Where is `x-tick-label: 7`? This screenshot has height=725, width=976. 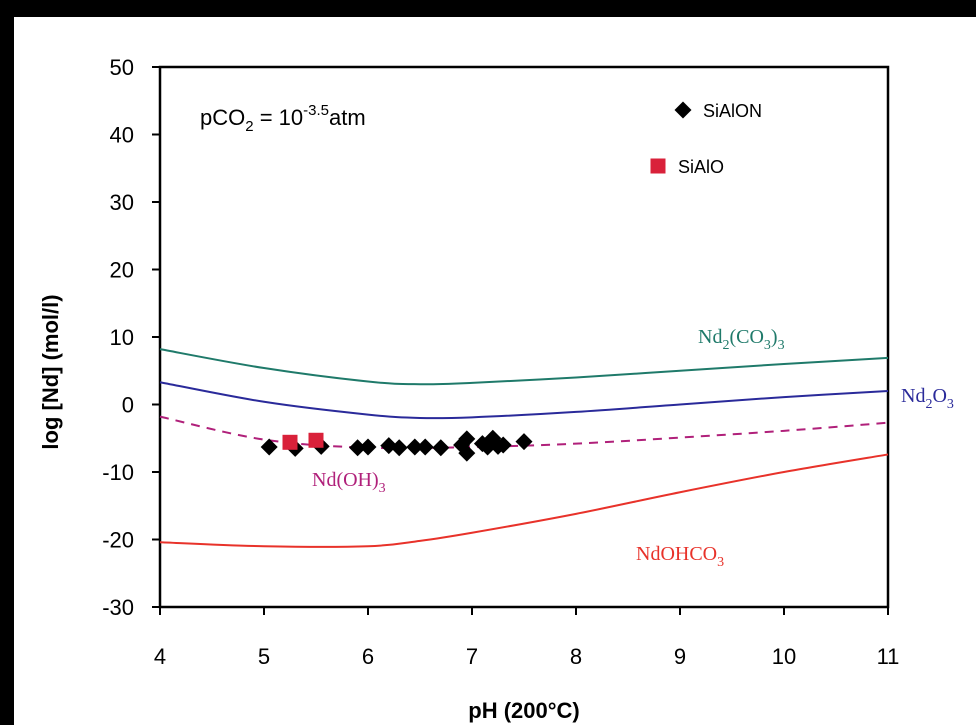 x-tick-label: 7 is located at coordinates (472, 656).